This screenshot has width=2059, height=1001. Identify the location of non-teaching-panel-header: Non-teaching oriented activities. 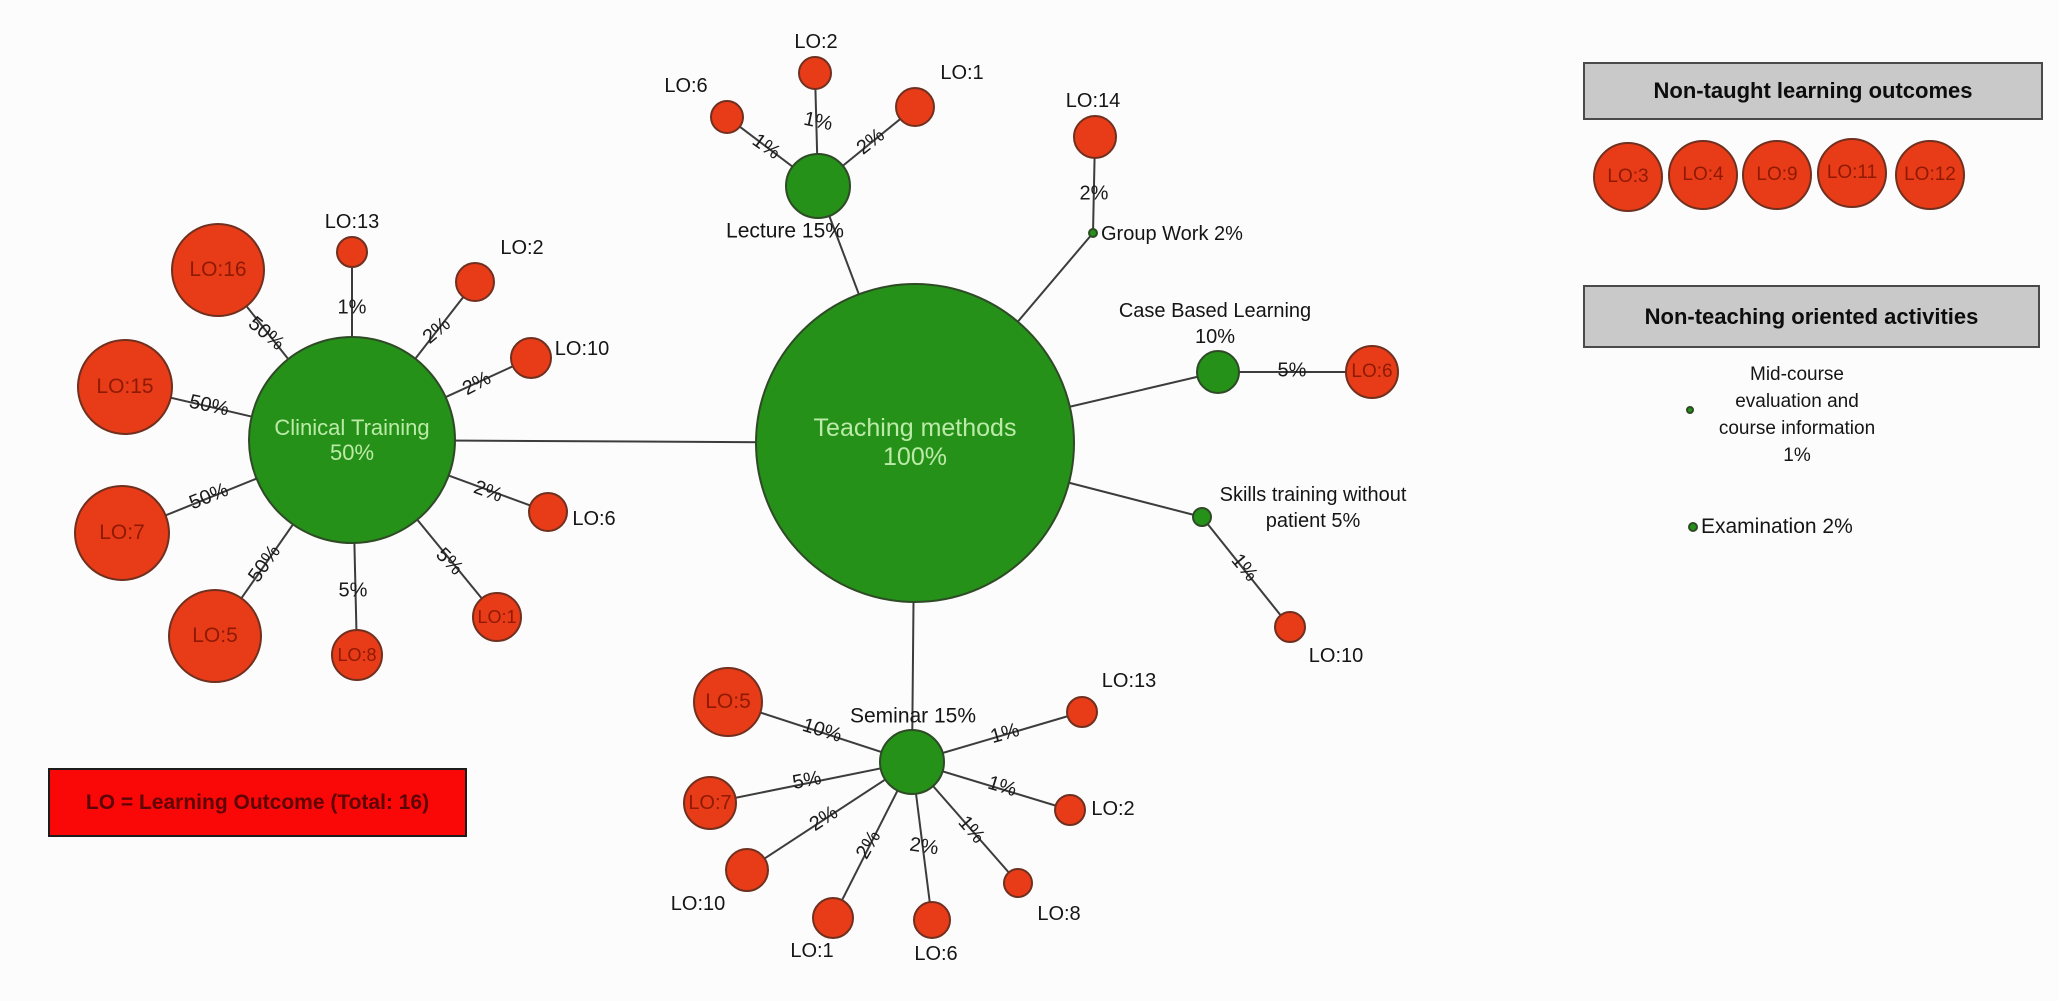
(1811, 316).